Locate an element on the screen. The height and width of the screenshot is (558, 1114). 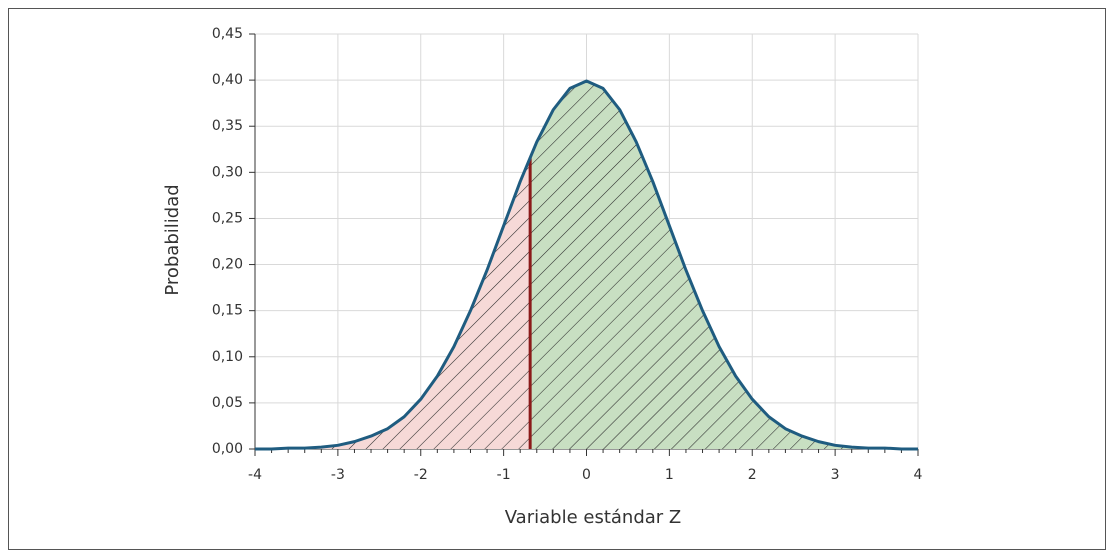
y-tick-label: 0,15 is located at coordinates (227, 311).